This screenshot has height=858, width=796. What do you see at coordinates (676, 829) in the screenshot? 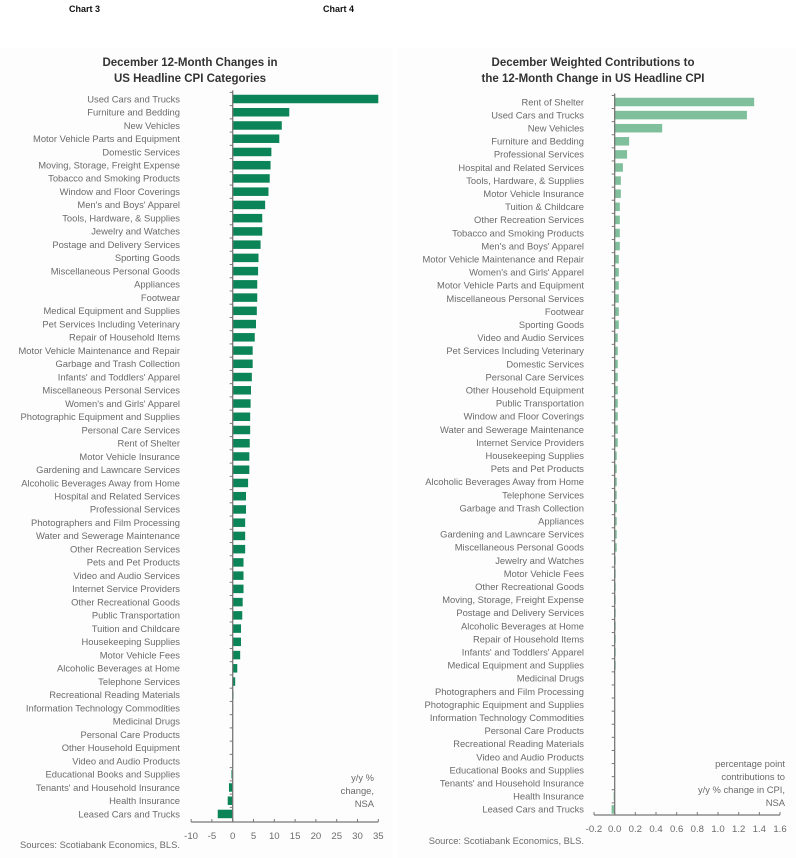
I see `x-tick-label: 0.6` at bounding box center [676, 829].